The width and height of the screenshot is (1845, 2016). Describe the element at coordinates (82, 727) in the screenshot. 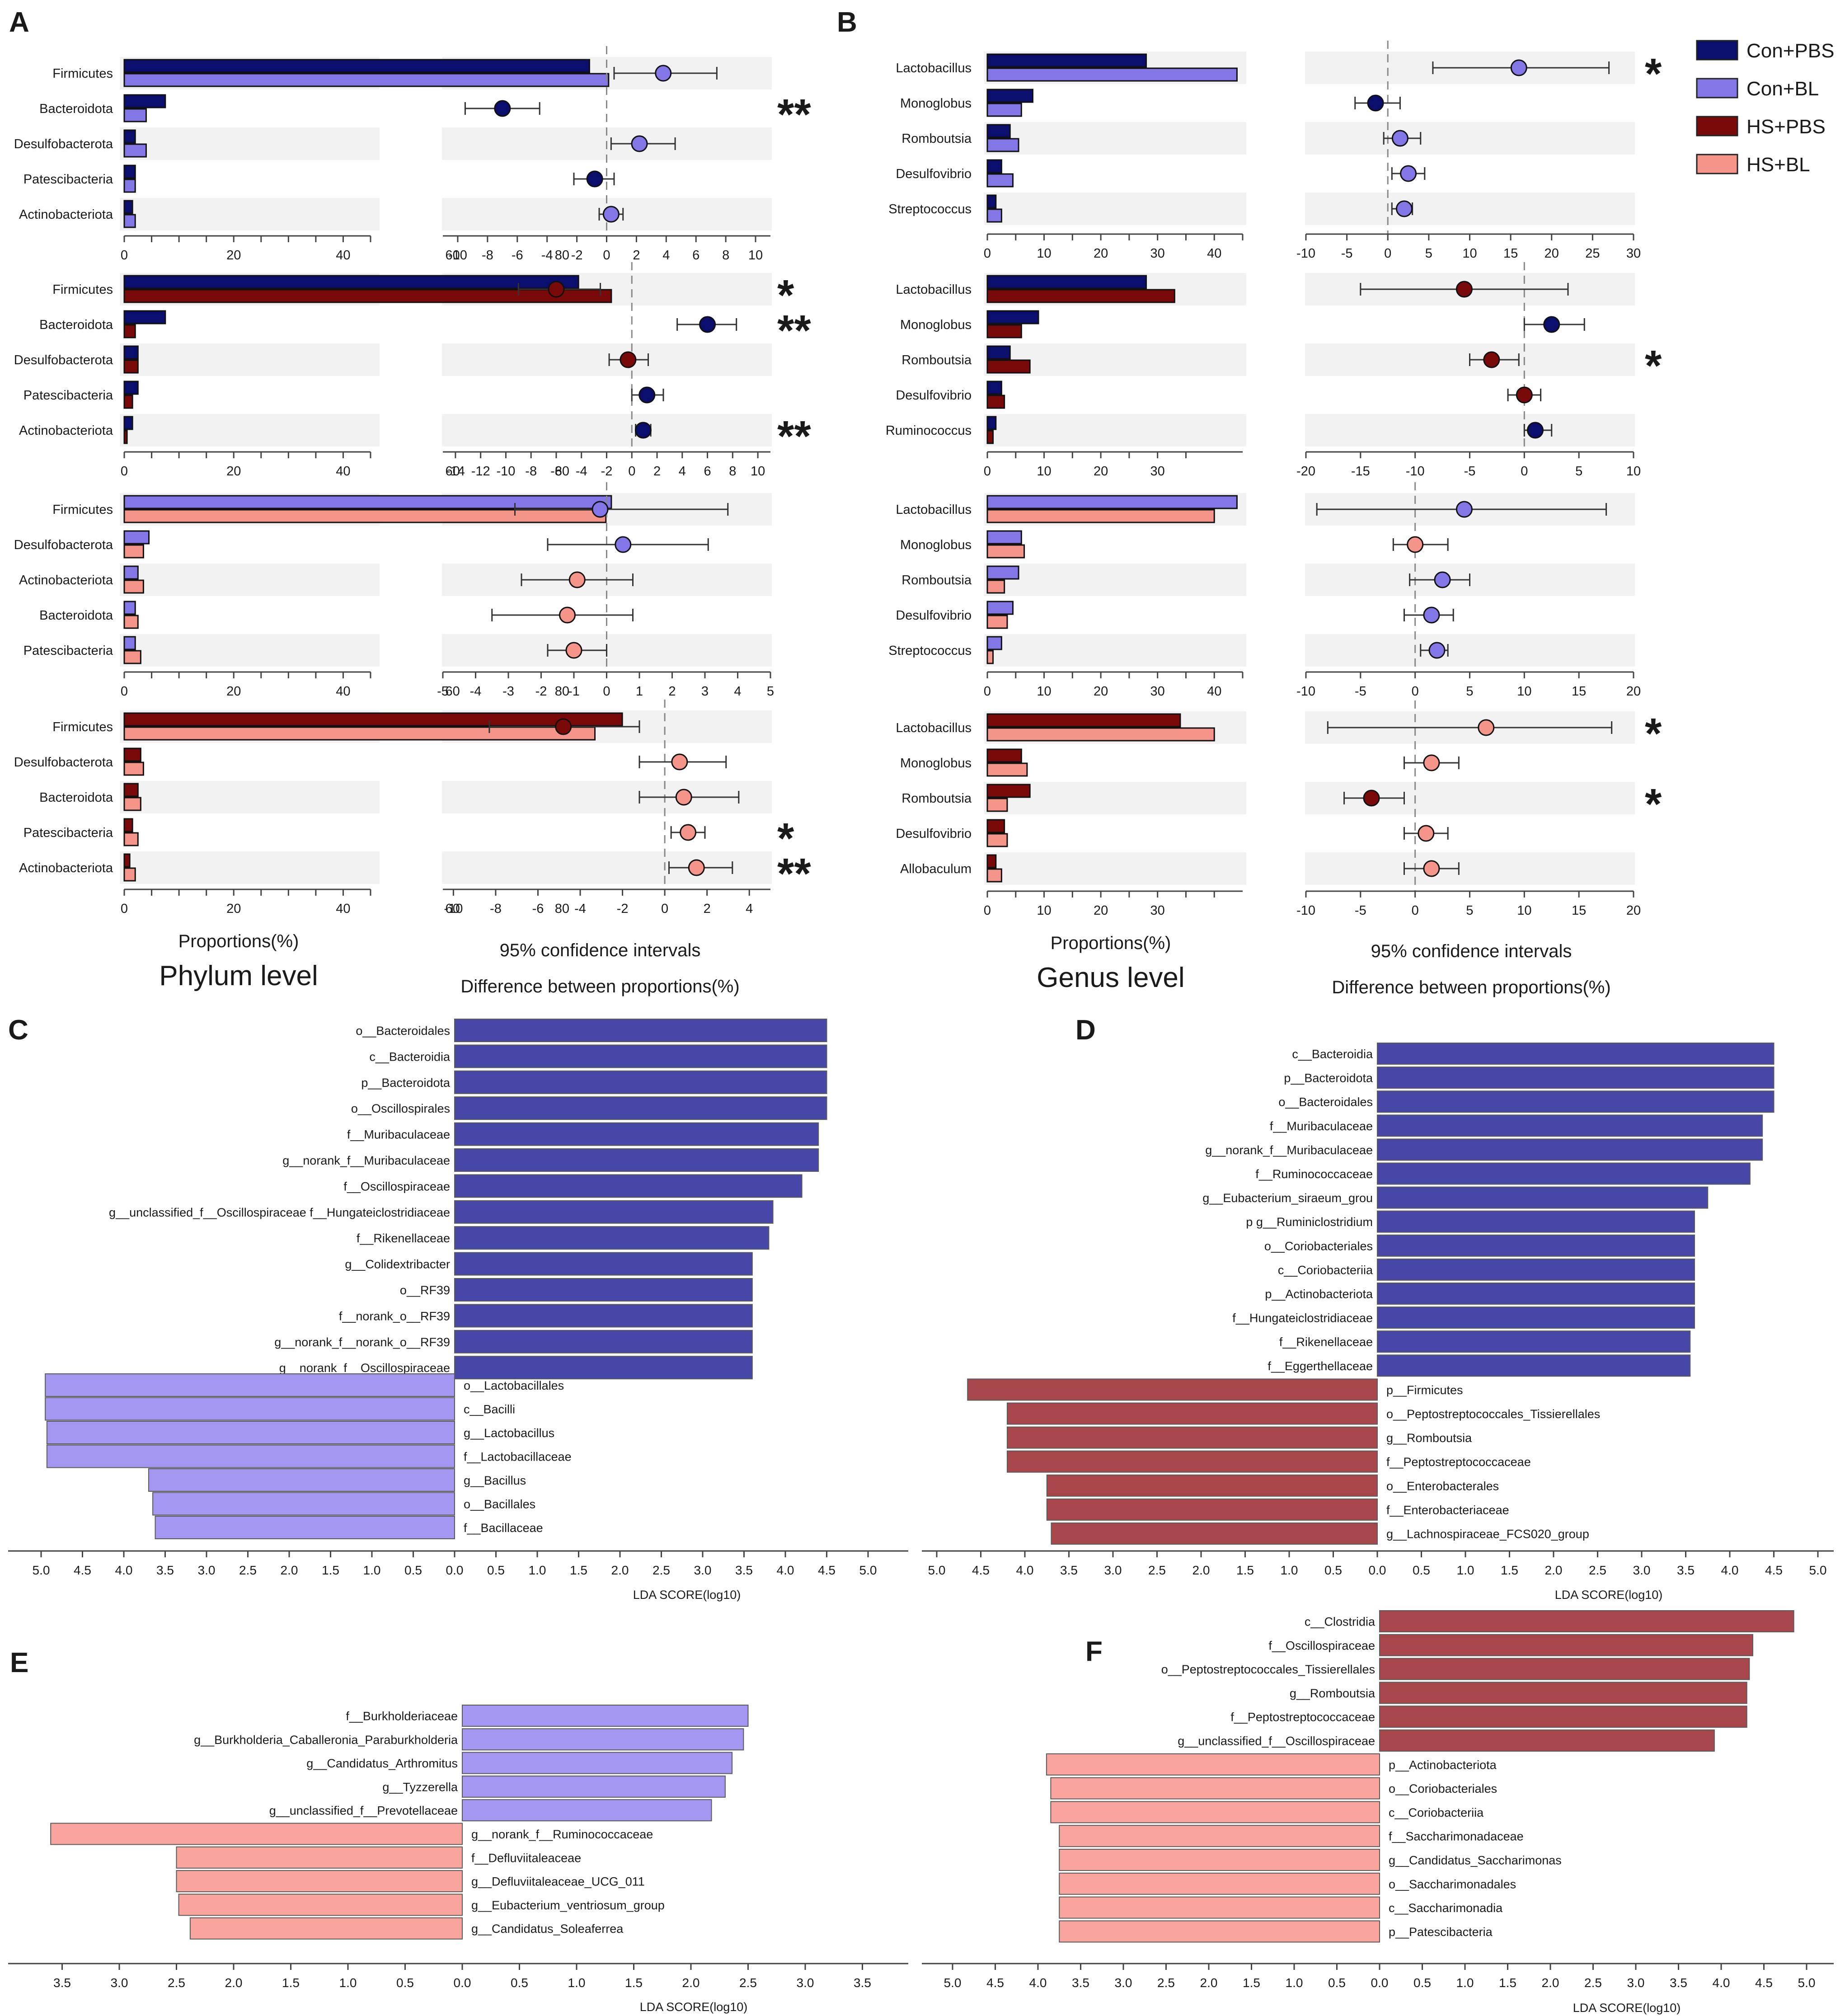

I see `category-label: Firmicutes` at that location.